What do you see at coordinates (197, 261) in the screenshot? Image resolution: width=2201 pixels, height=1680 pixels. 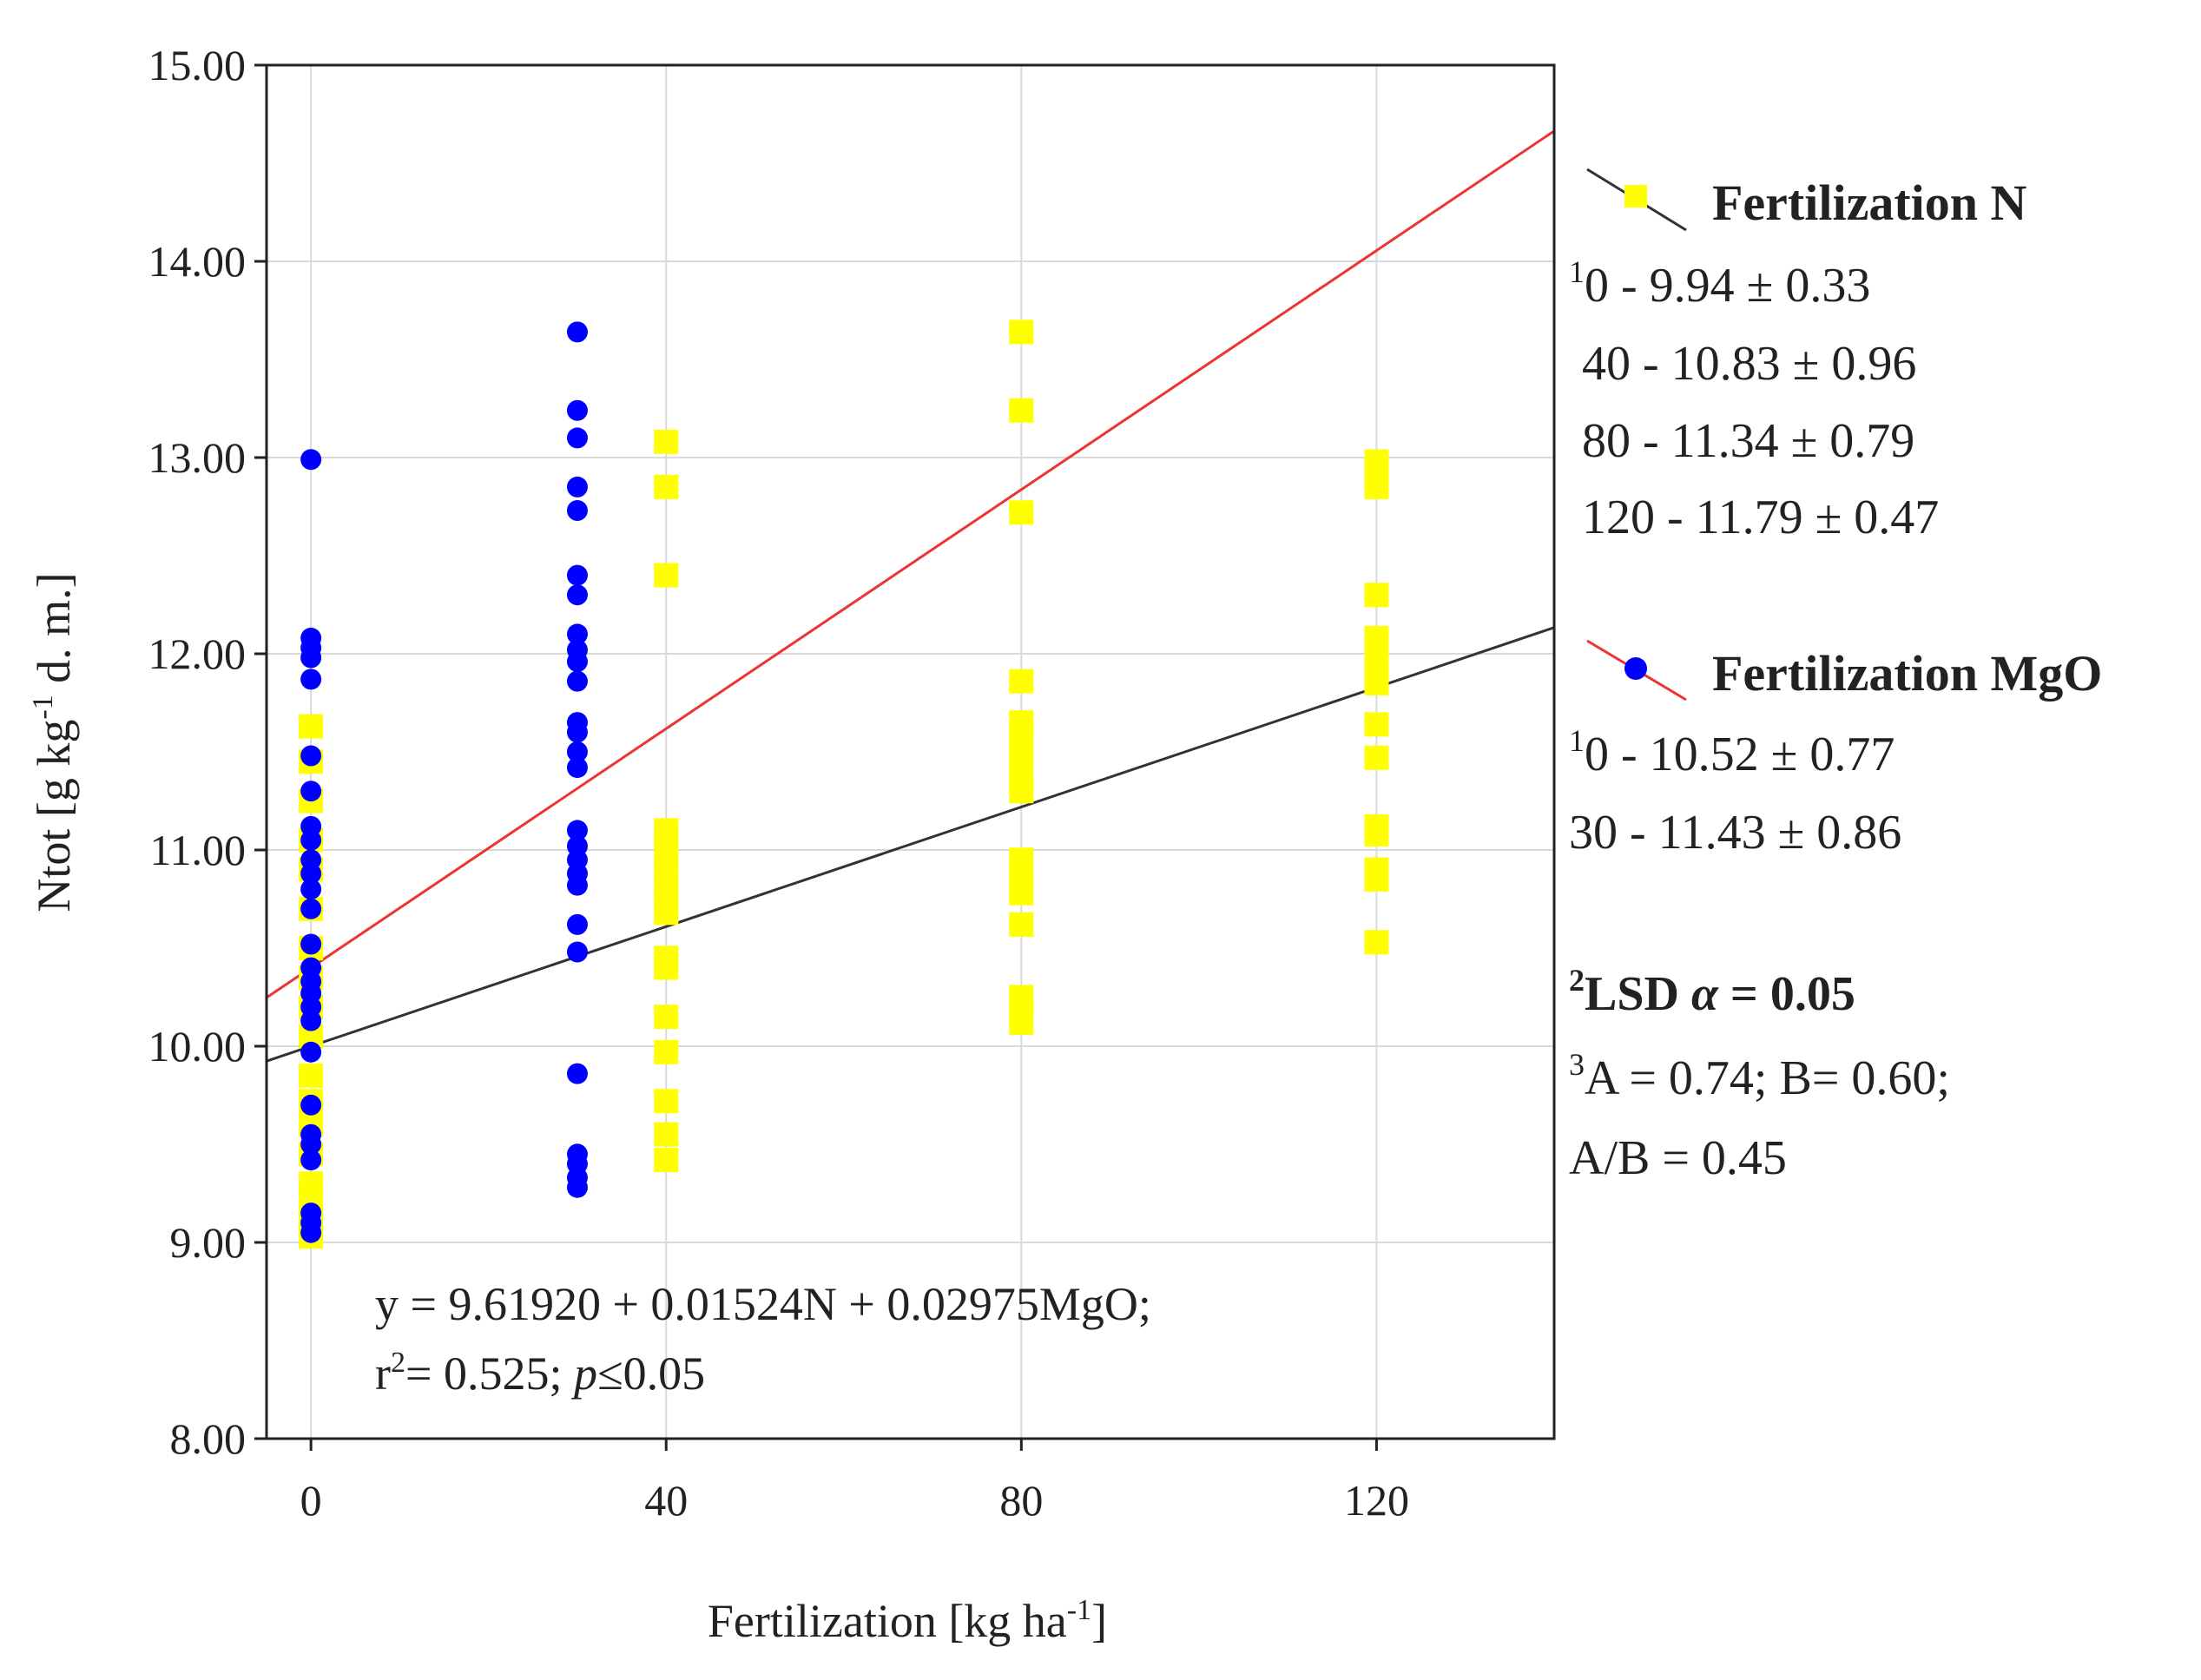 I see `y-tick-label-6: 14.00` at bounding box center [197, 261].